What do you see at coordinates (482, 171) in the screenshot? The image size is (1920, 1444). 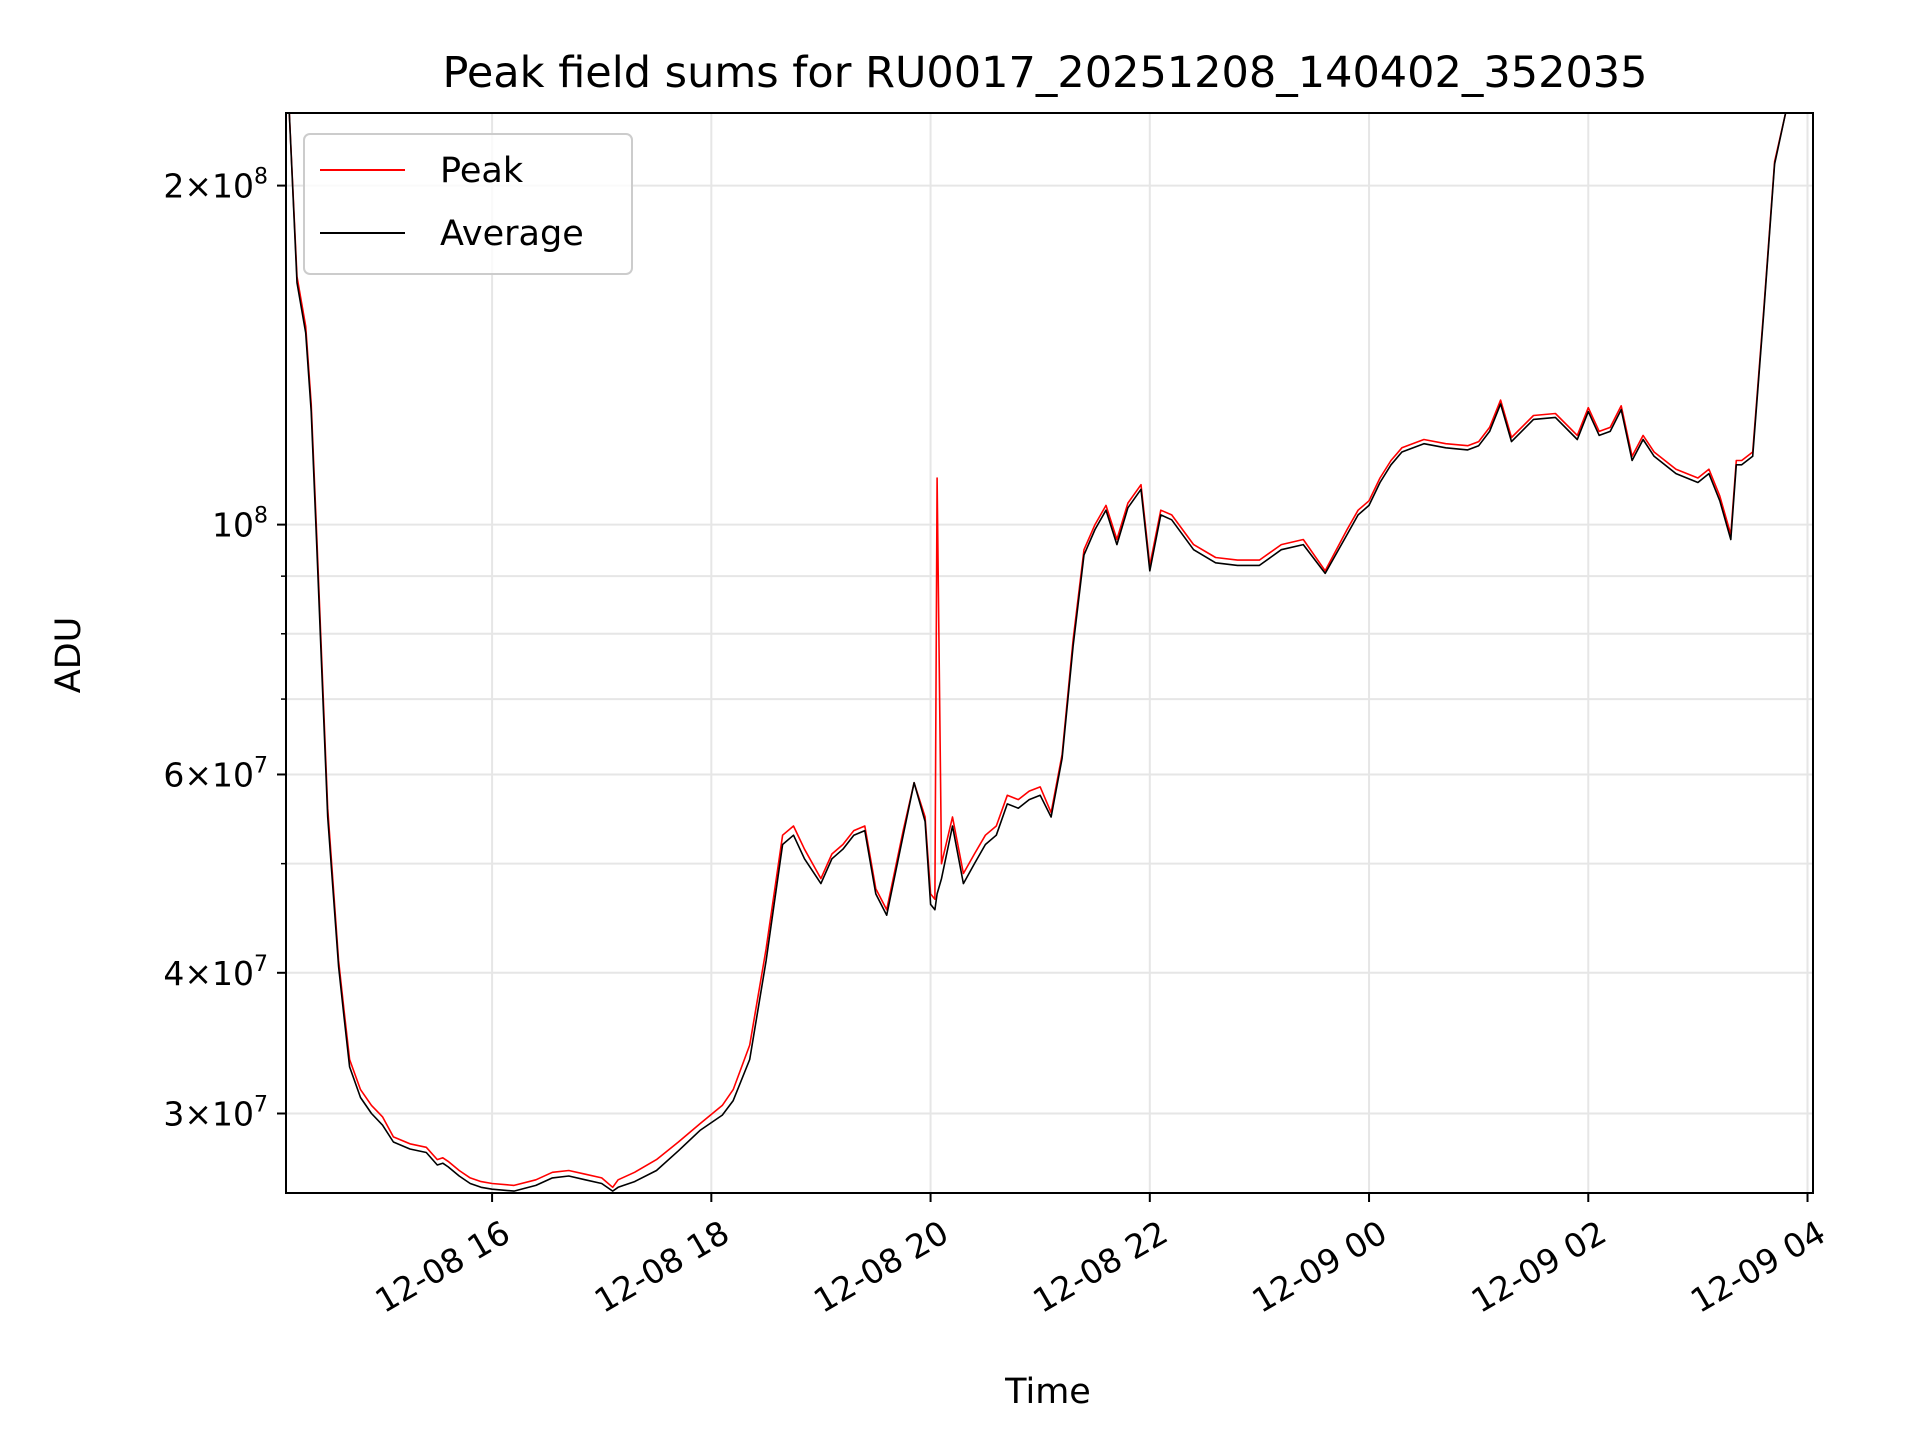 I see `legend-label-peak: Peak` at bounding box center [482, 171].